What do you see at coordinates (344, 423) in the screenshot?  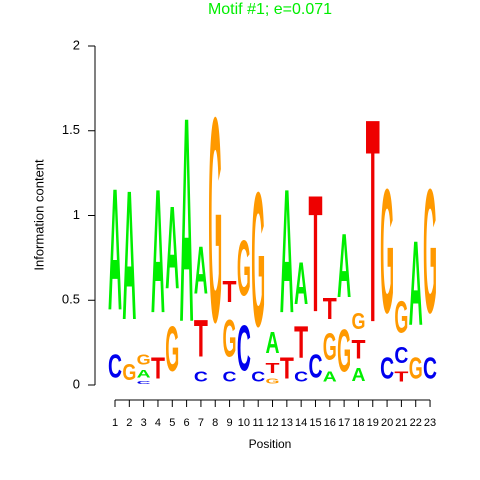 I see `x-tick-label: 17` at bounding box center [344, 423].